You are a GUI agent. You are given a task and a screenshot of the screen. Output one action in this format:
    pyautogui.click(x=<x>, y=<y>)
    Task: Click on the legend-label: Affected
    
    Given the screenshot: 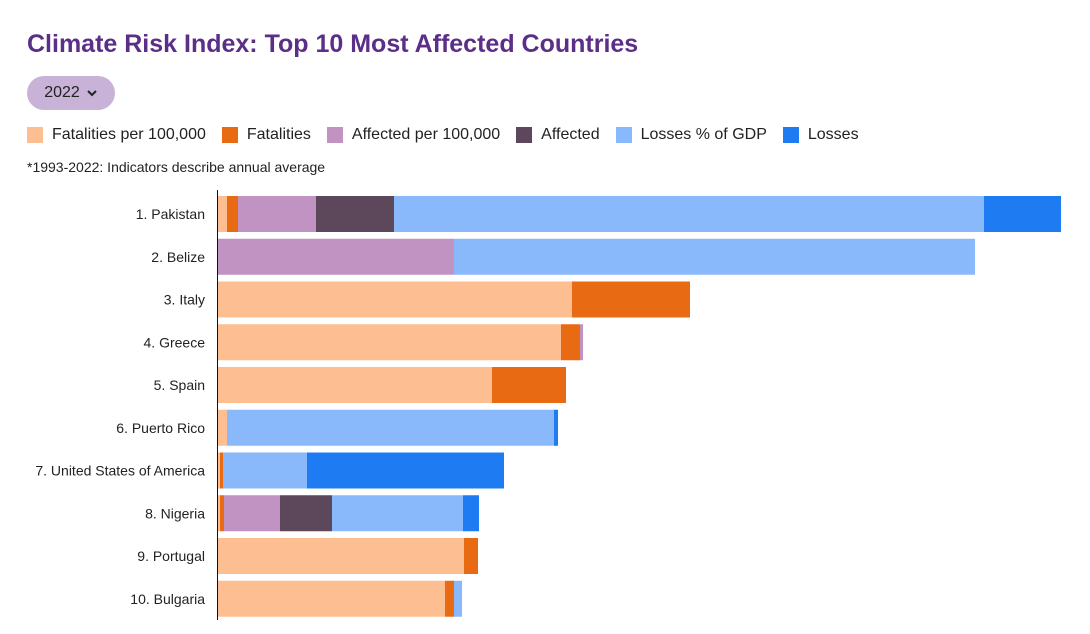 What is the action you would take?
    pyautogui.click(x=570, y=134)
    